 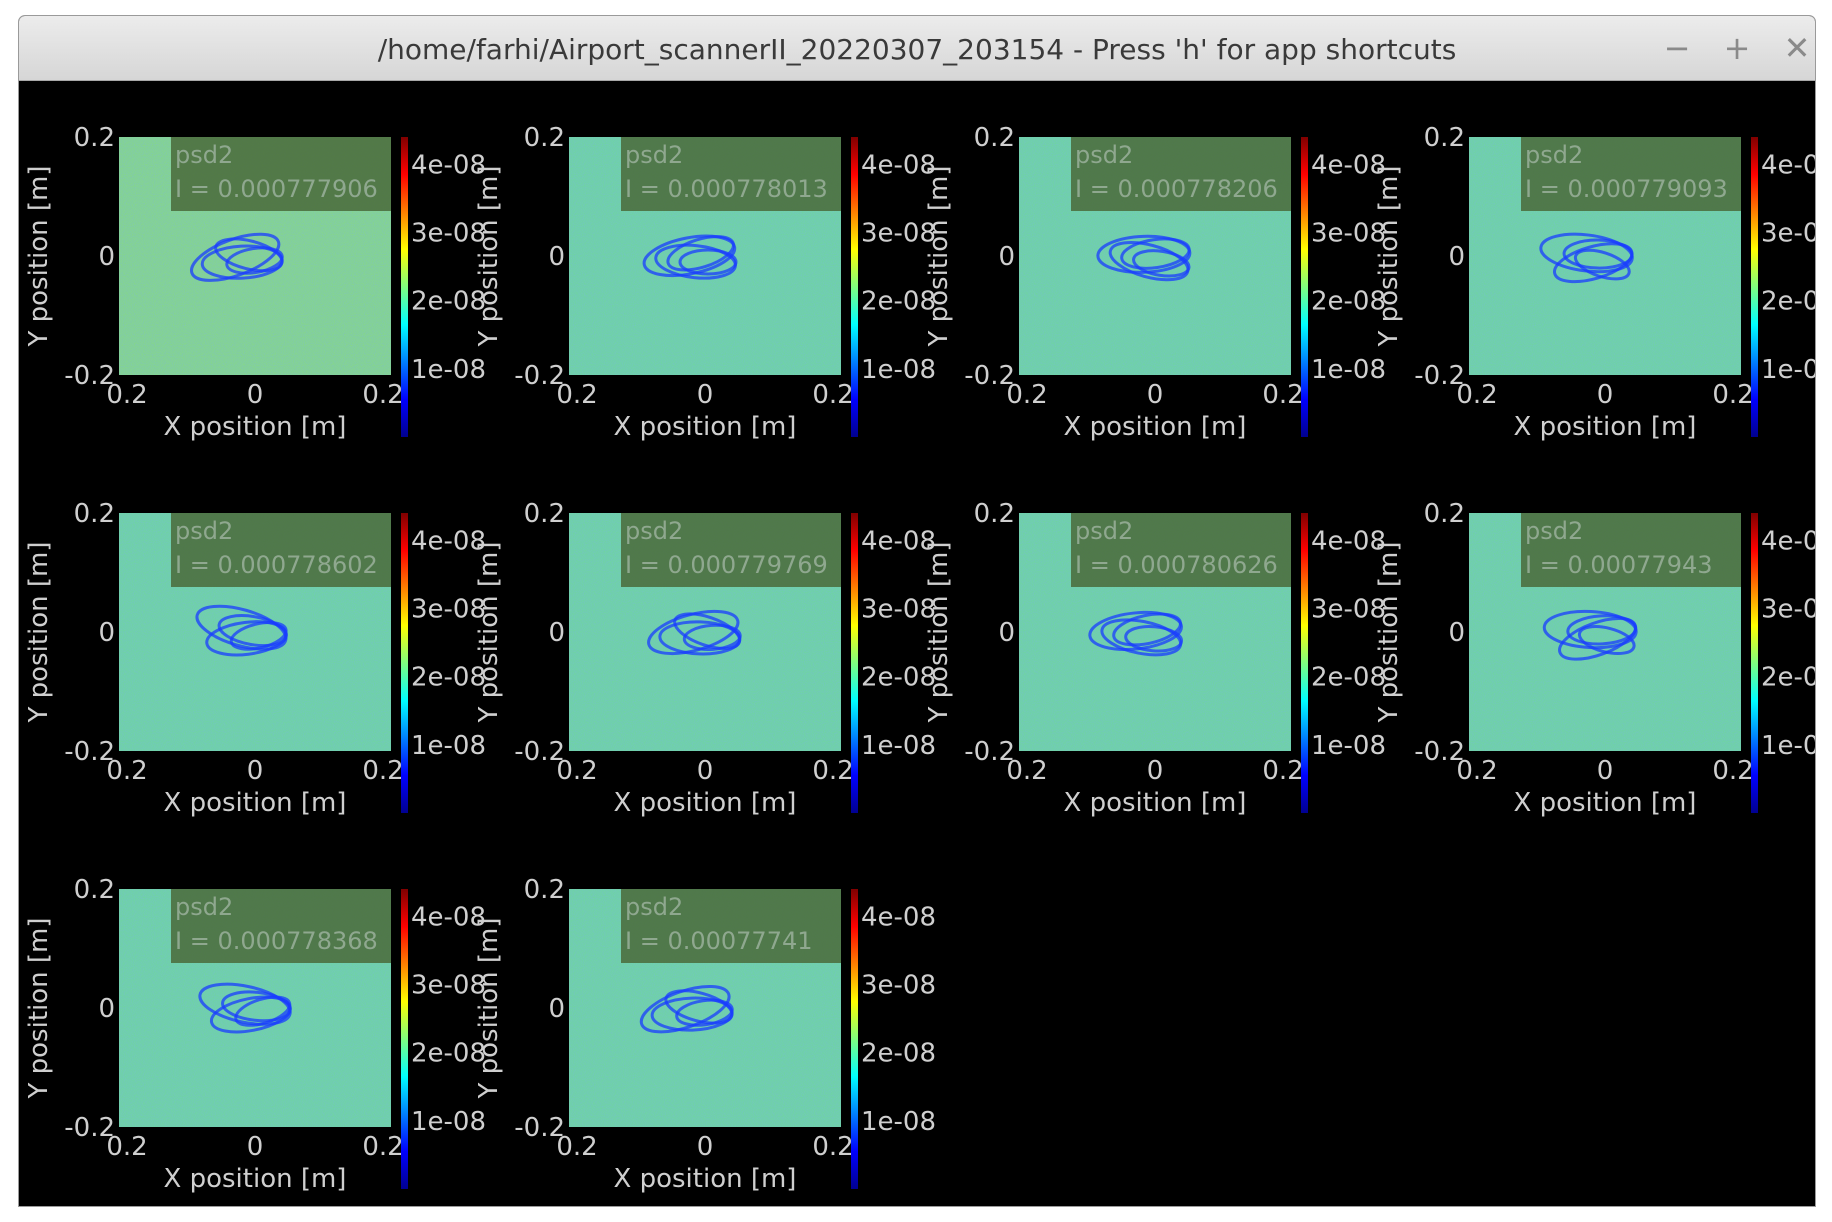 I want to click on legend-intensity-label: I = 0.000778206, so click(x=1176, y=189).